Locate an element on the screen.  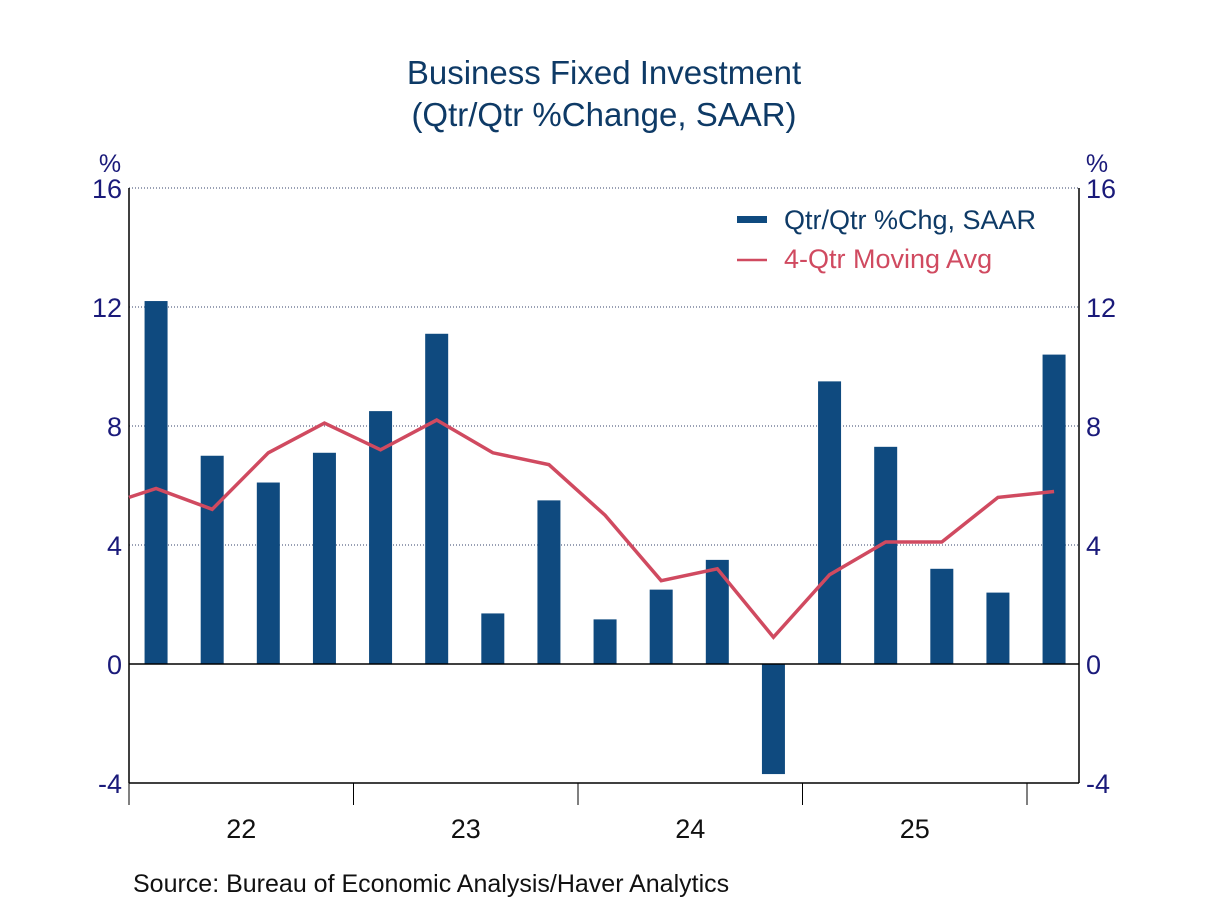
y-tick-label-left: 8 is located at coordinates (114, 427).